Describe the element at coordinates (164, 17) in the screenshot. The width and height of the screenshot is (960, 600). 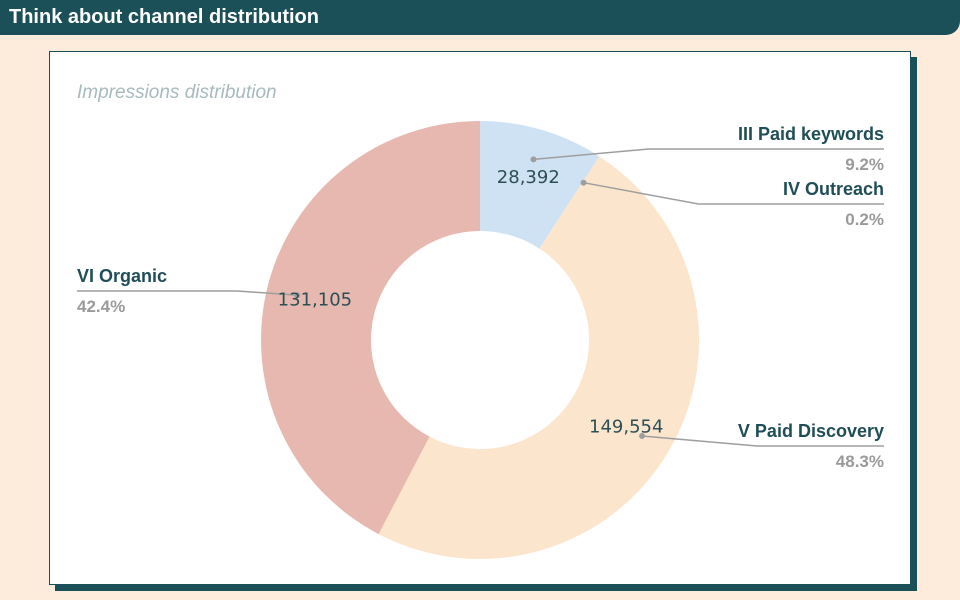
I see `page-title: Think about channel distribution` at that location.